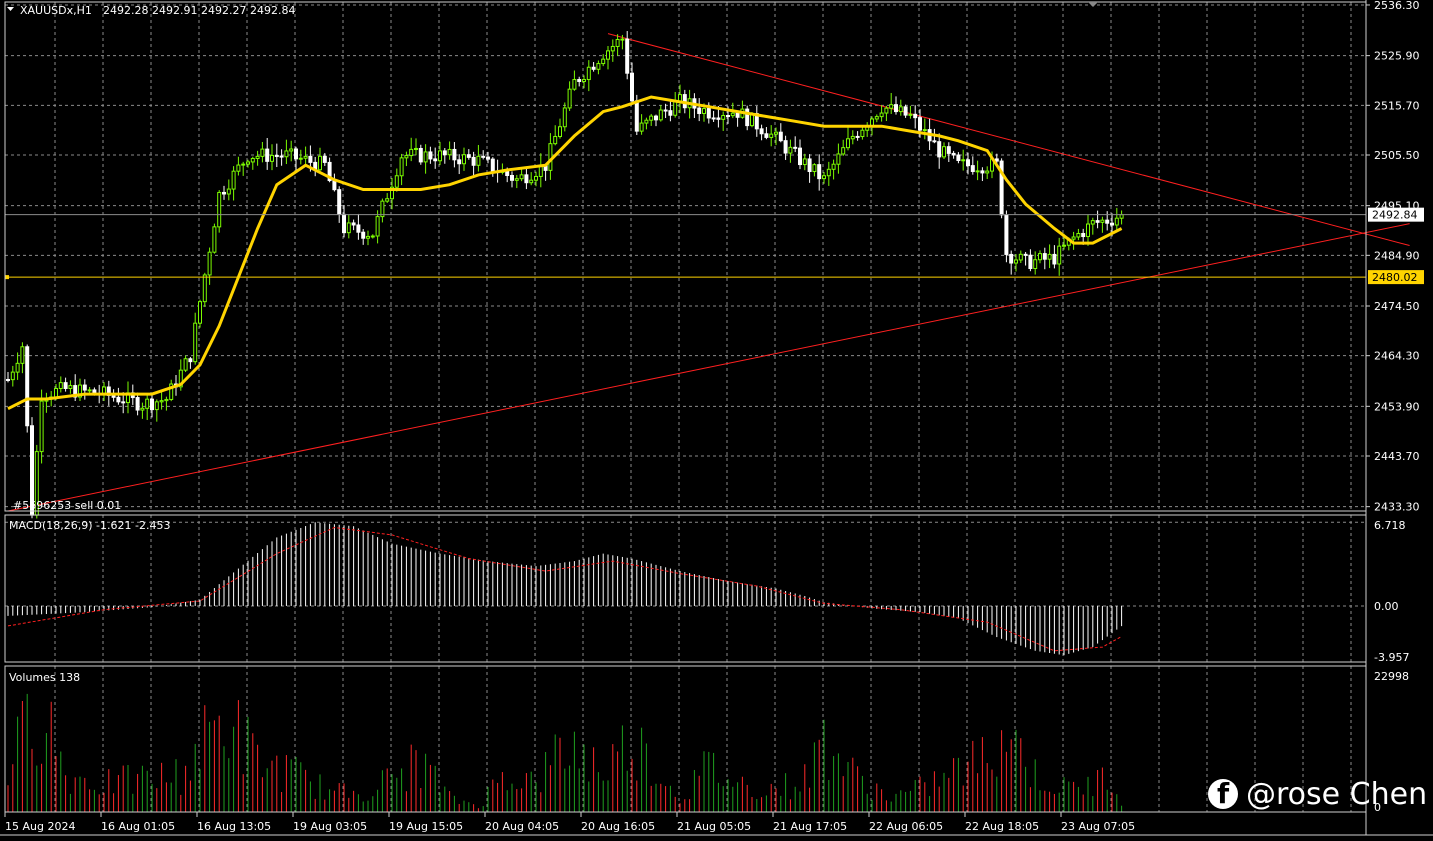 Image resolution: width=1433 pixels, height=841 pixels. What do you see at coordinates (67, 505) in the screenshot?
I see `order-label: #5696253 sell 0.01` at bounding box center [67, 505].